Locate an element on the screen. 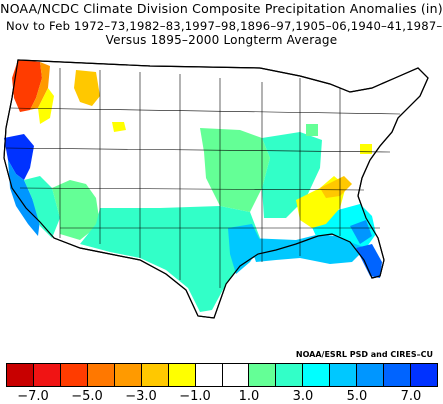  nevada-cyan-region is located at coordinates (42, 207).